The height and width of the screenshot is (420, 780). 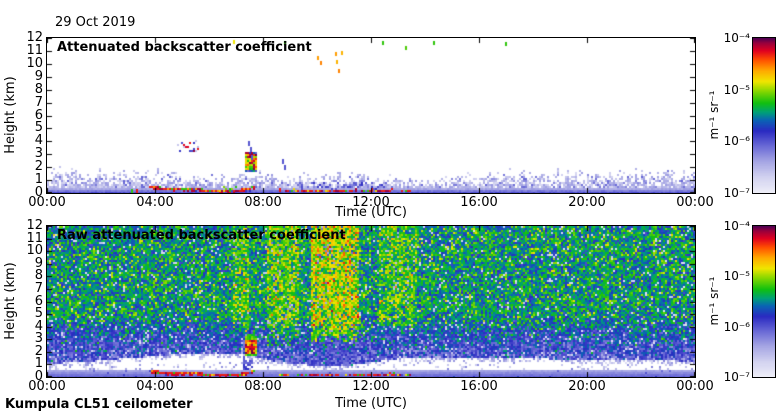 I want to click on panel-title-attenuated: Attenuated backscatter coefficient, so click(x=184, y=47).